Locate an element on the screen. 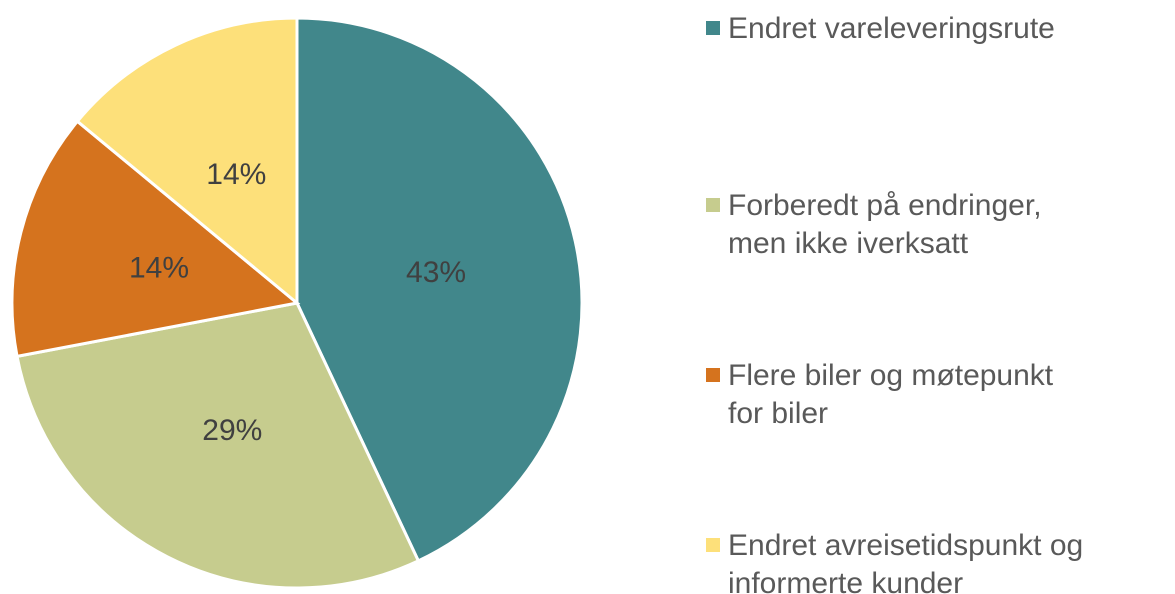 This screenshot has height=594, width=1175. data-label: 29% is located at coordinates (232, 430).